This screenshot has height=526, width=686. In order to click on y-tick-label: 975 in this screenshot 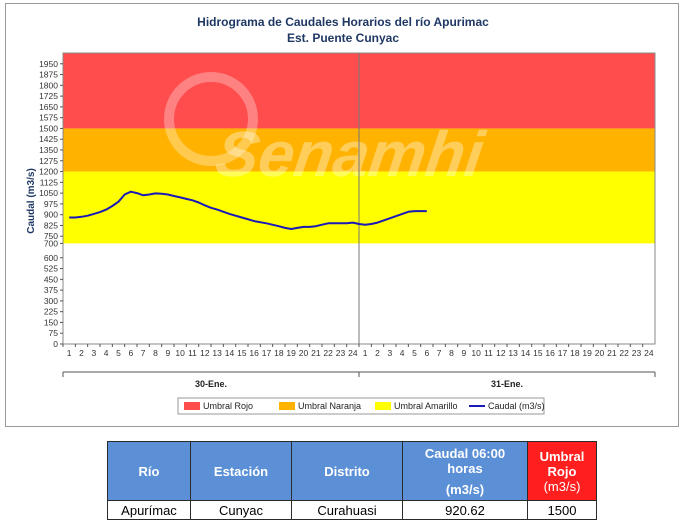, I will do `click(51, 204)`.